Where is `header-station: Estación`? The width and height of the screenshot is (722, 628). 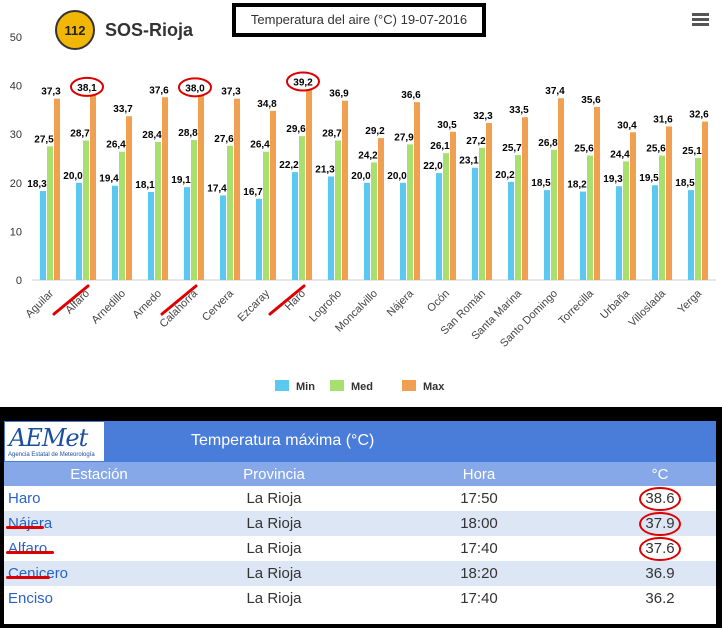
header-station: Estación is located at coordinates (99, 474).